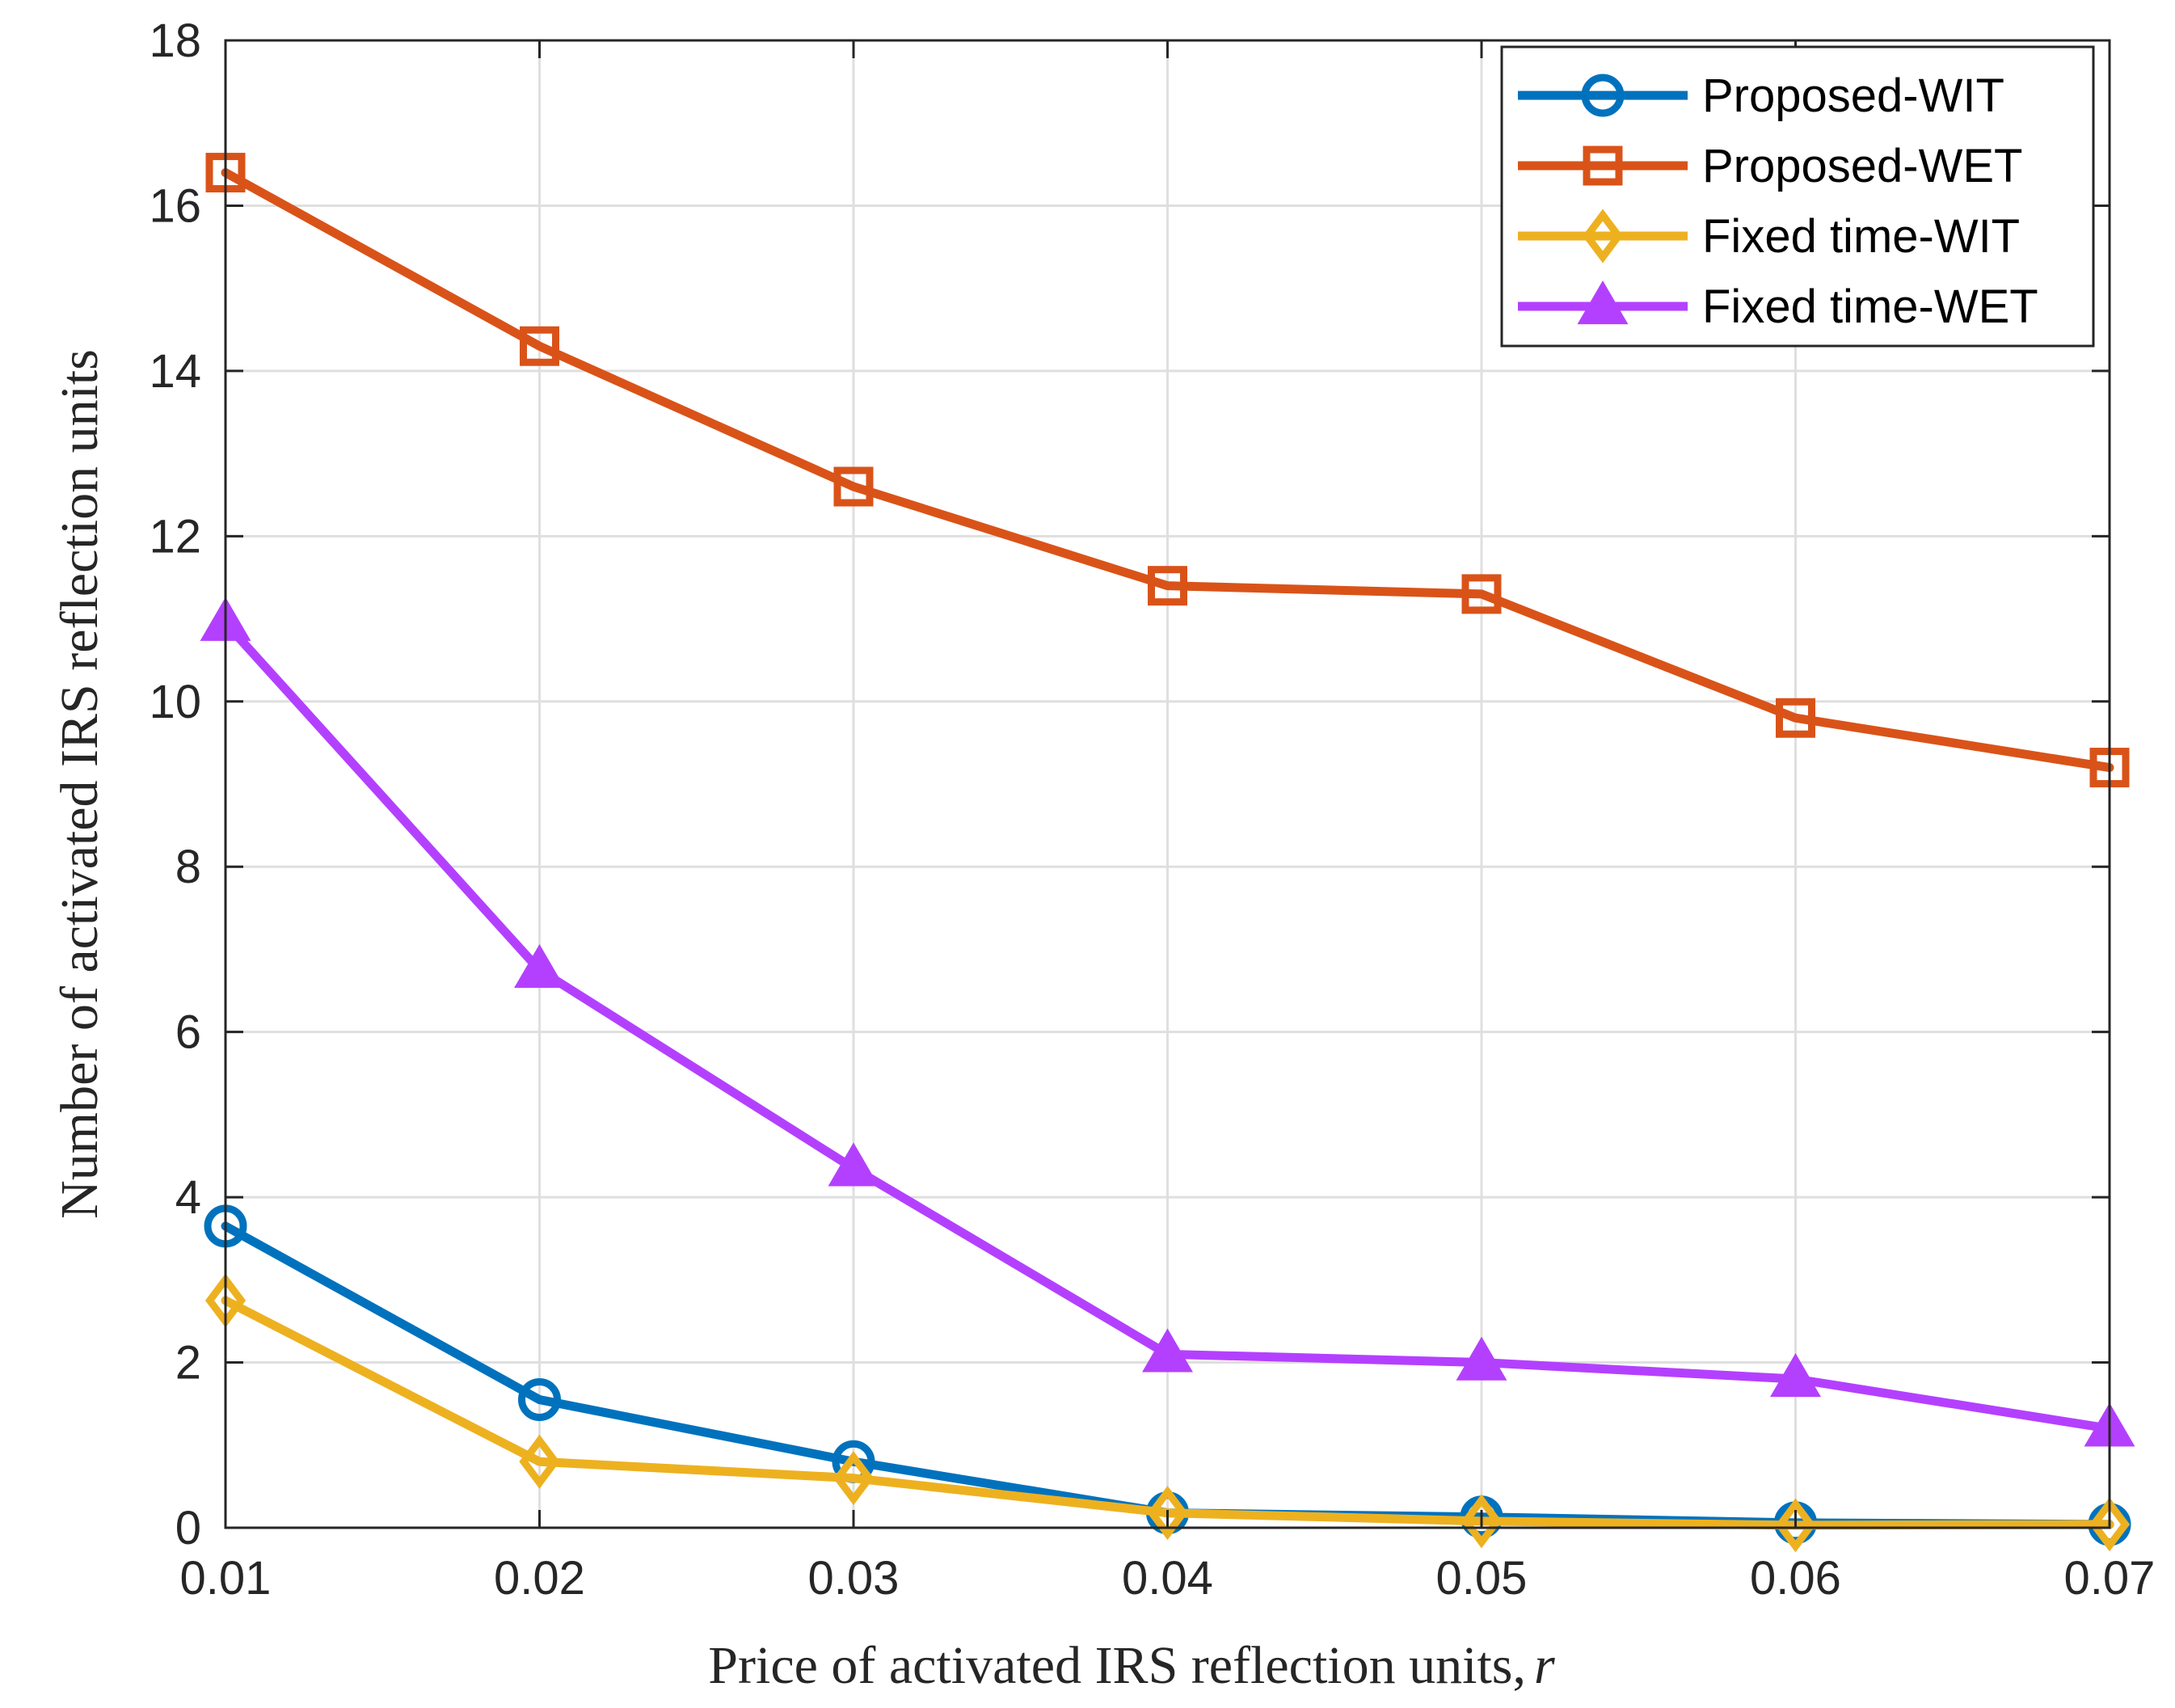 The width and height of the screenshot is (2175, 1708). Describe the element at coordinates (226, 1578) in the screenshot. I see `x-tick-label: 0.01` at that location.